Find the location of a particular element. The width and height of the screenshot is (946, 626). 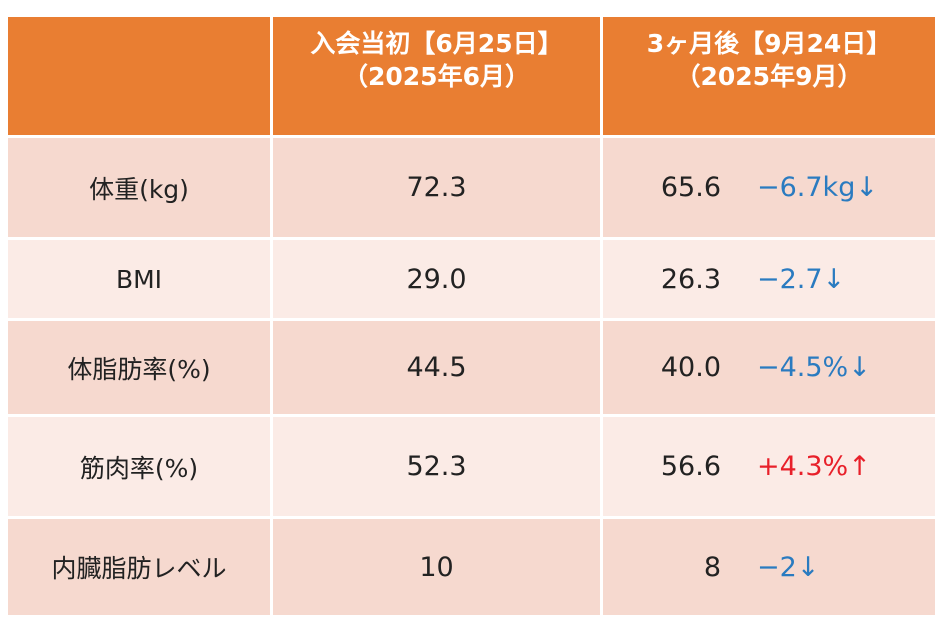

after-value-body-fat: 40.0 is located at coordinates (690, 367).